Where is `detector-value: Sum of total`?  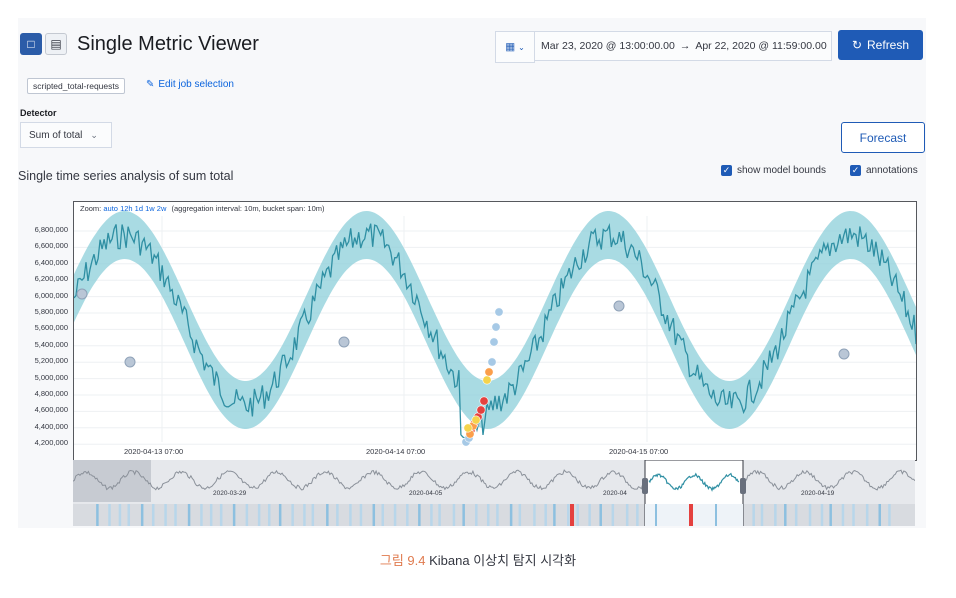 detector-value: Sum of total is located at coordinates (56, 135).